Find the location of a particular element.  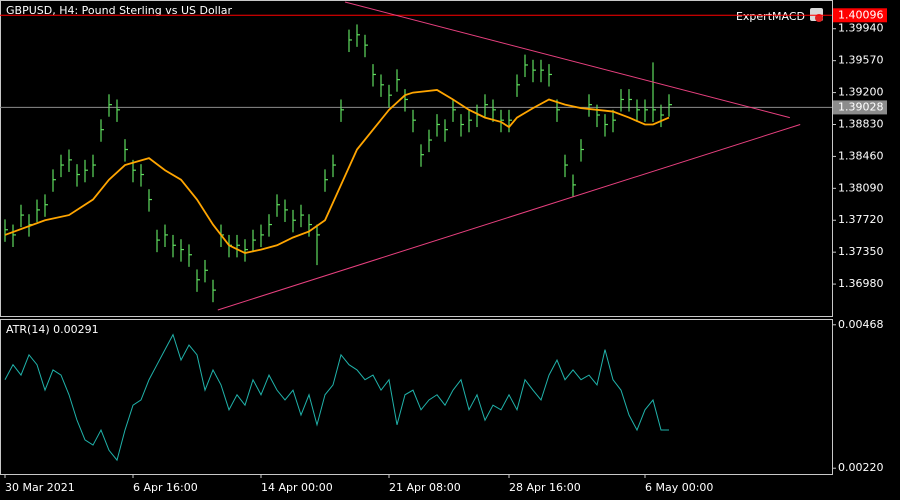

y-tick-label: 1.37720 is located at coordinates (861, 219).